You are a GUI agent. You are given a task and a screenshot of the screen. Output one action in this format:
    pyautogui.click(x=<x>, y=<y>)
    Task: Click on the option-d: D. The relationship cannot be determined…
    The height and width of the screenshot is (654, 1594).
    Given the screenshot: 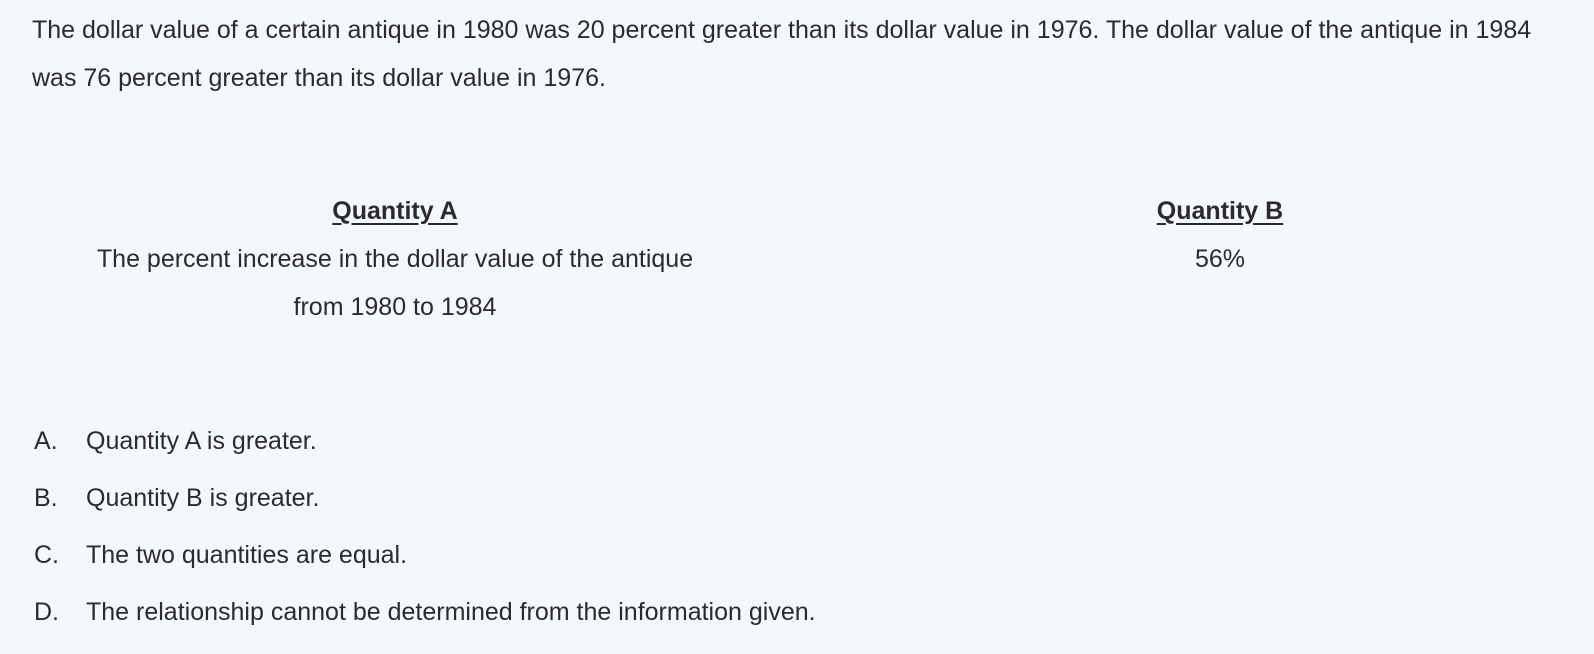 What is the action you would take?
    pyautogui.click(x=425, y=612)
    